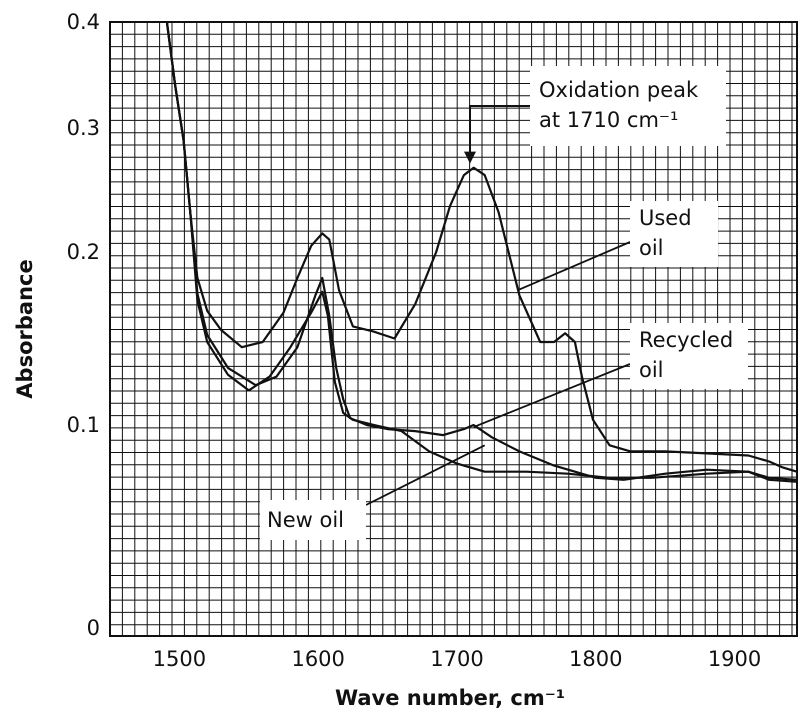 The width and height of the screenshot is (798, 713). What do you see at coordinates (83, 425) in the screenshot?
I see `y-tick-label: 0.1` at bounding box center [83, 425].